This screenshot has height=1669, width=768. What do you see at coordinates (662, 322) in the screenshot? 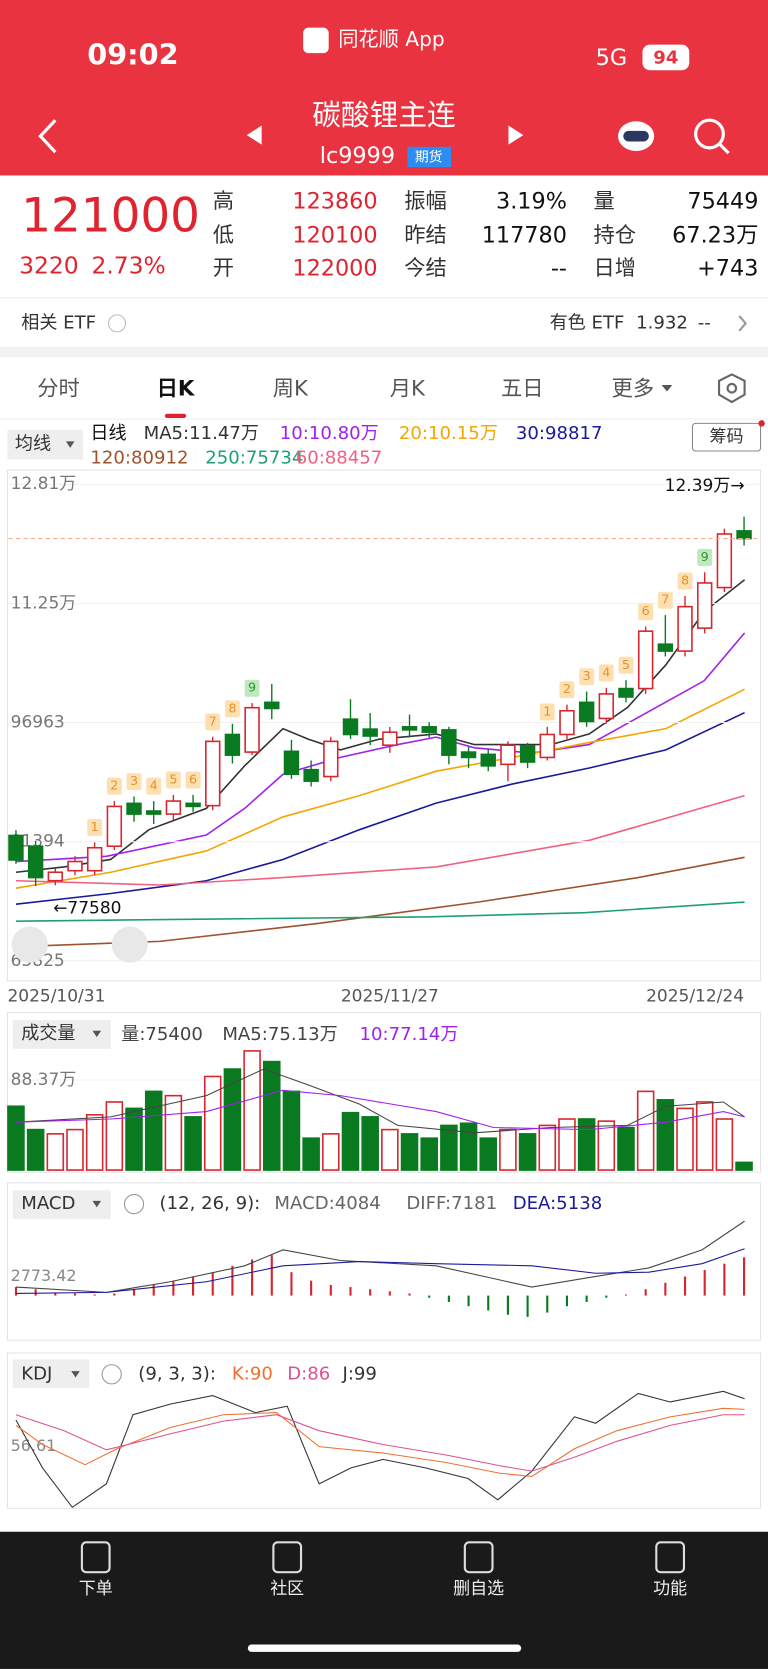
I see `etf-value: 1.932` at bounding box center [662, 322].